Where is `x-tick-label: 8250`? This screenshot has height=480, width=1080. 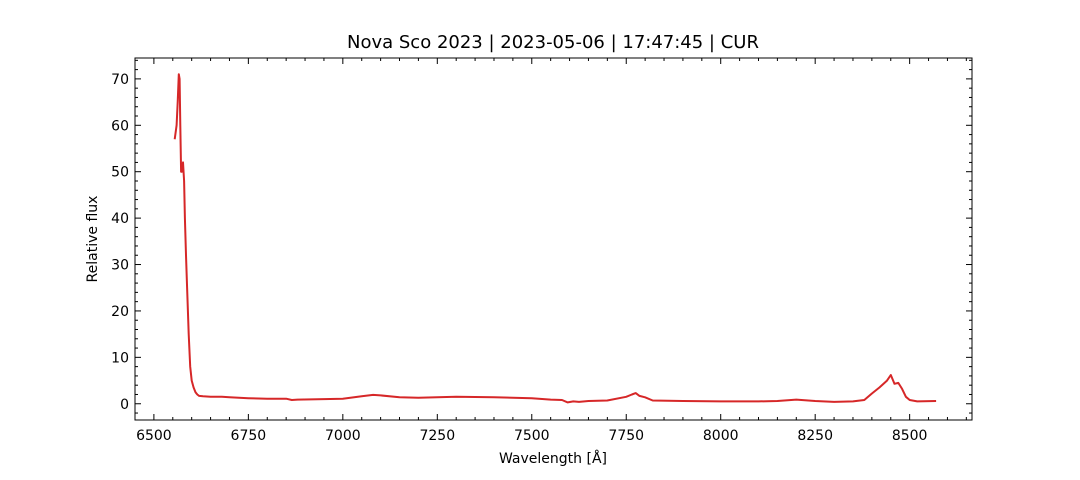
x-tick-label: 8250 is located at coordinates (815, 436).